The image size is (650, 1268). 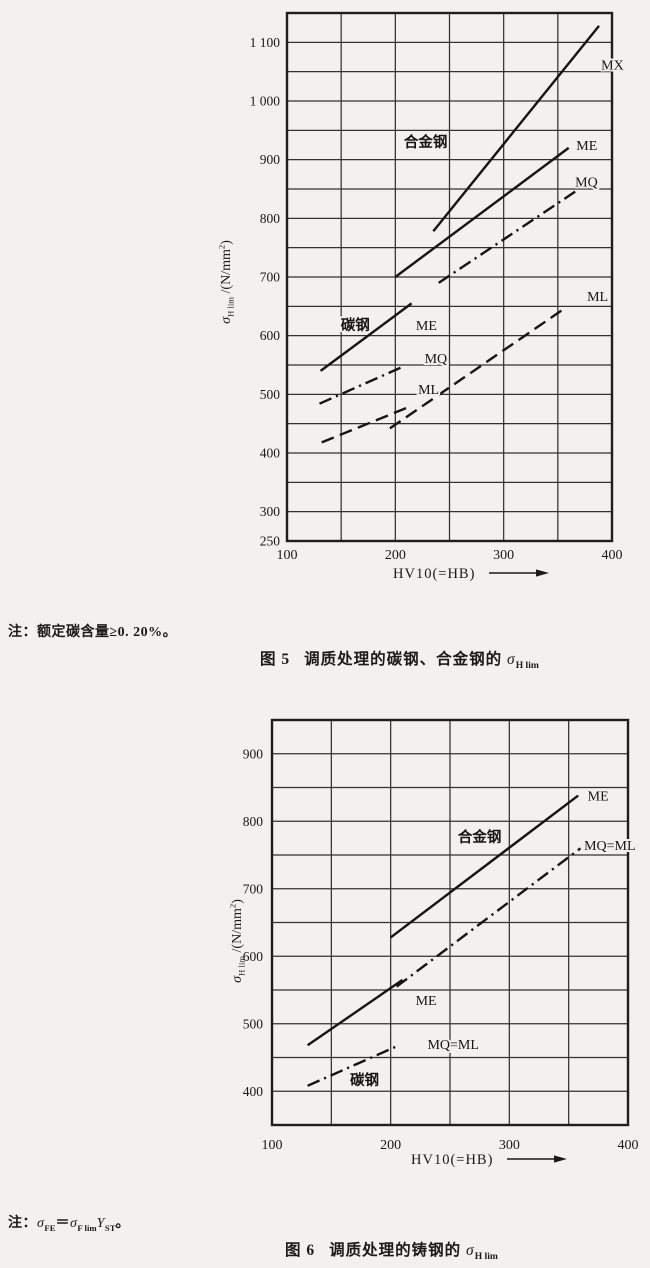 What do you see at coordinates (364, 1080) in the screenshot?
I see `fig6-label-: 碳钢` at bounding box center [364, 1080].